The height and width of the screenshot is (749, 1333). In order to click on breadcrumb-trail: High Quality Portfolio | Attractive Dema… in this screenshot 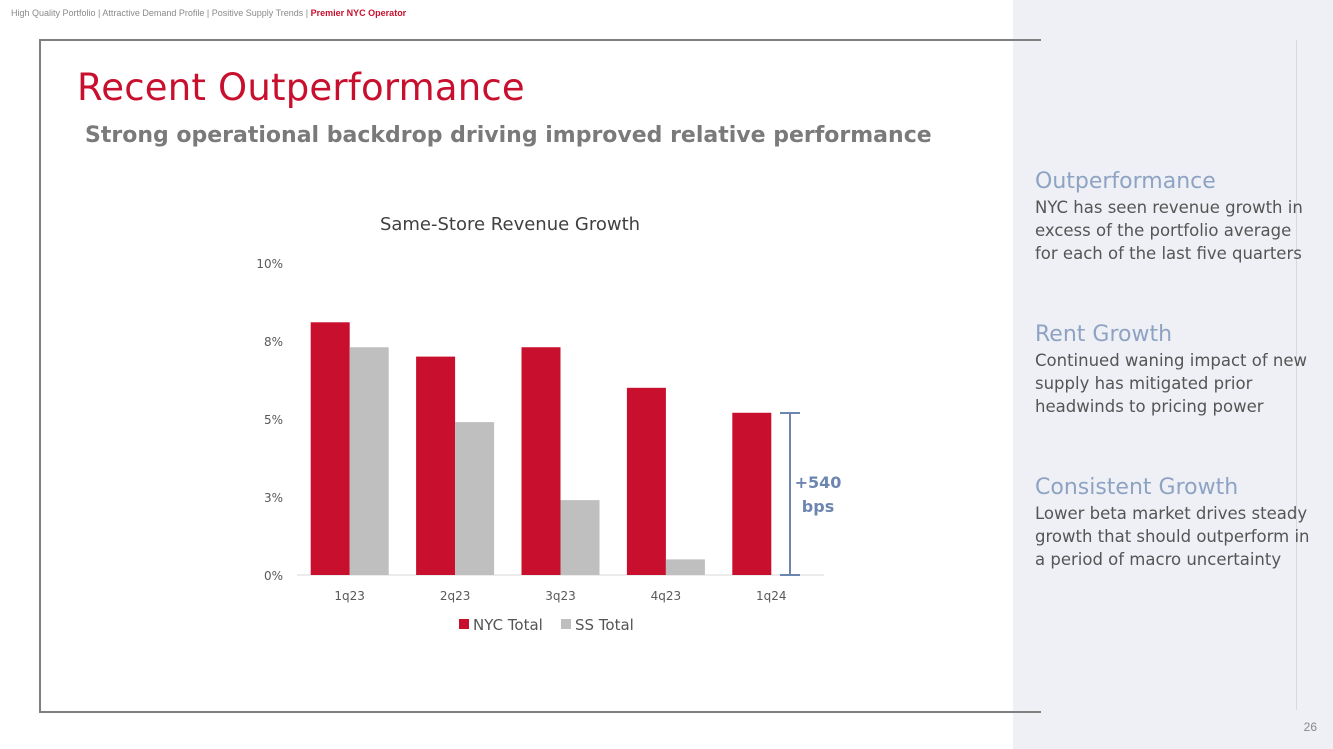, I will do `click(161, 13)`.